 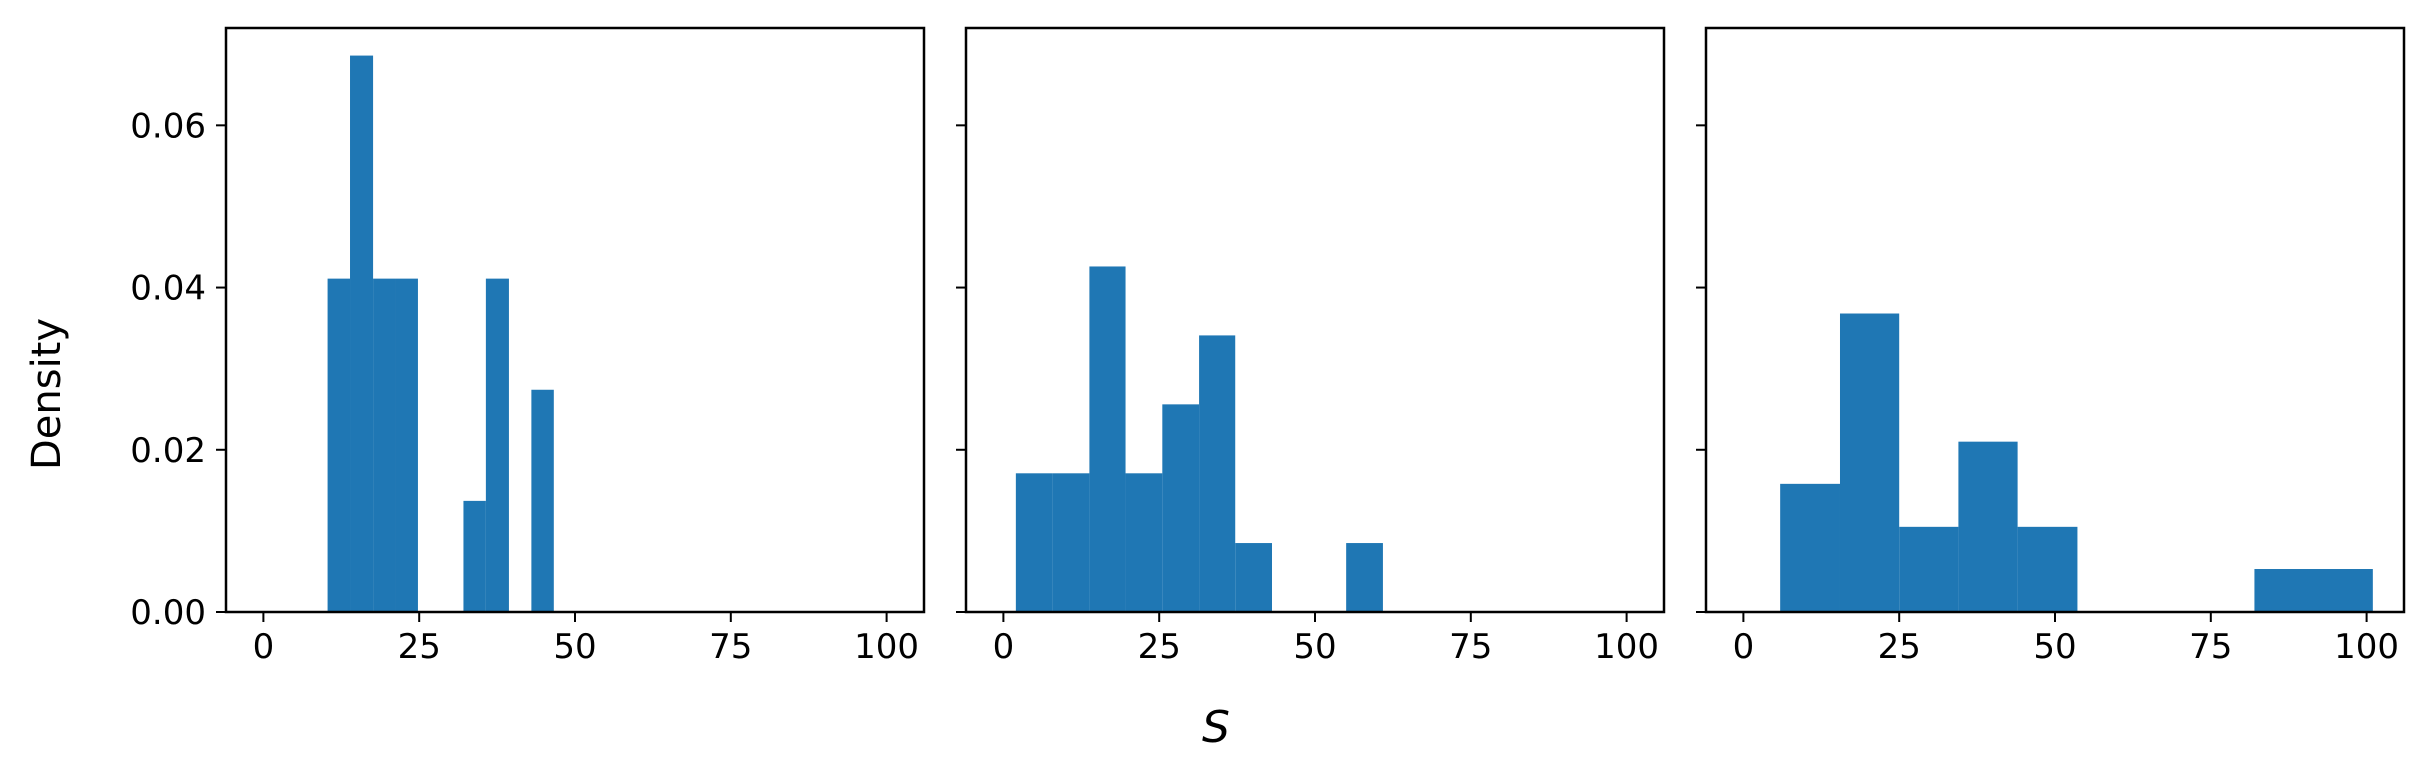 What do you see at coordinates (168, 126) in the screenshot?
I see `y-tick-label: 0.06` at bounding box center [168, 126].